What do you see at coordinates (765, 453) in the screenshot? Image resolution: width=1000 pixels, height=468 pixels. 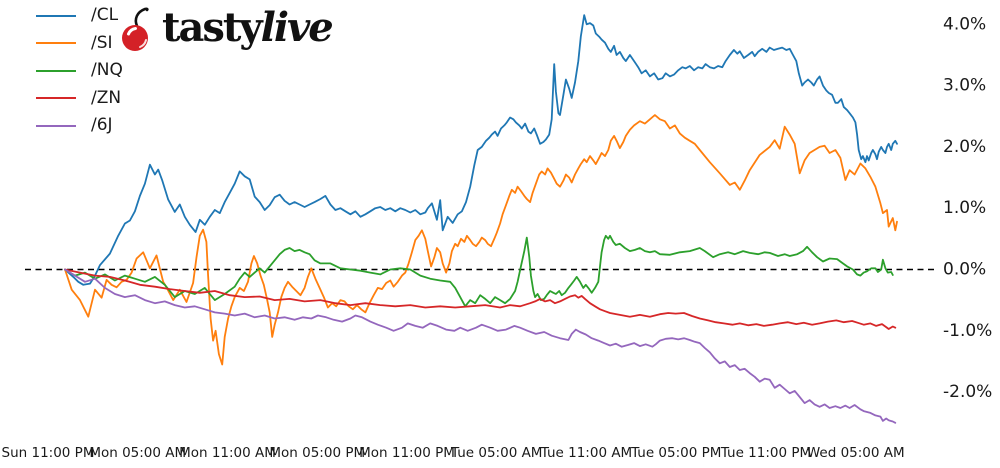 I see `x-tick-label: Tue 11:00 PM` at bounding box center [765, 453].